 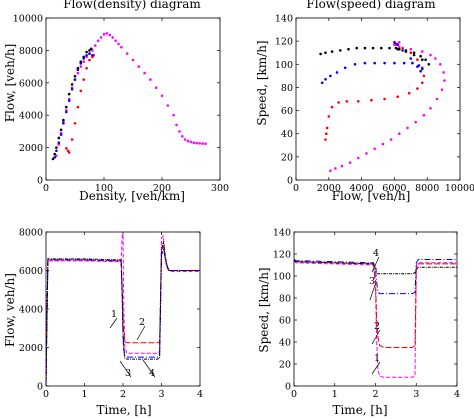 I want to click on y-tick-label: 120, so click(x=284, y=42).